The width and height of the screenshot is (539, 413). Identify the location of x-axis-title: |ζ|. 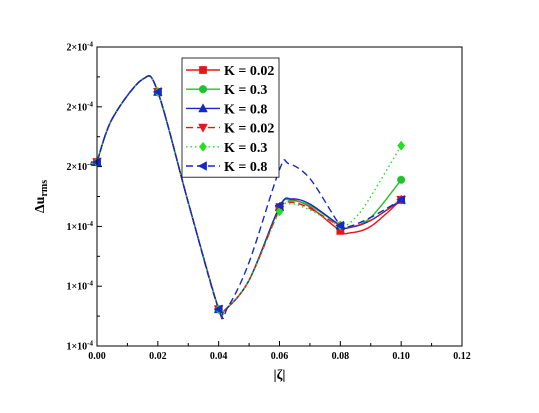
(280, 375).